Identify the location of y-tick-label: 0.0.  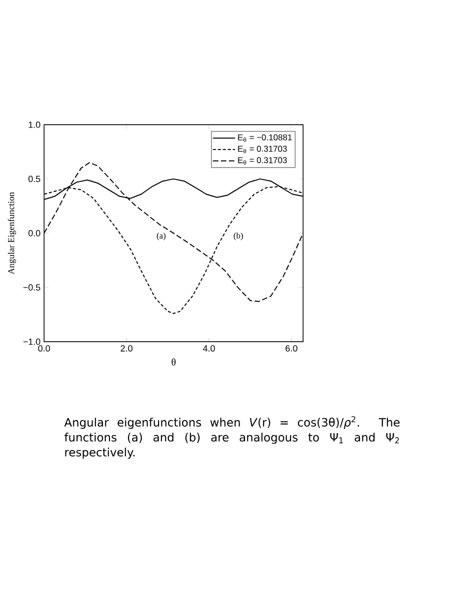
(34, 233).